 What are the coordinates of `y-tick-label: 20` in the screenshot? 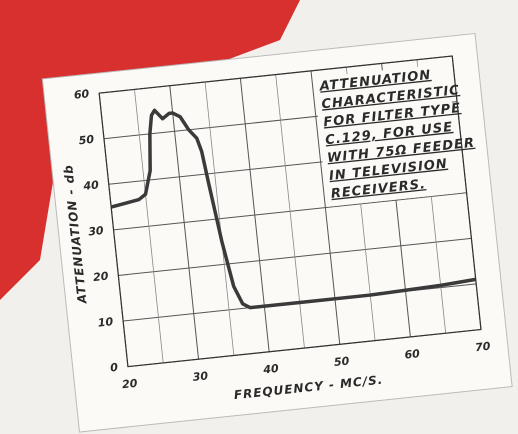 It's located at (100, 277).